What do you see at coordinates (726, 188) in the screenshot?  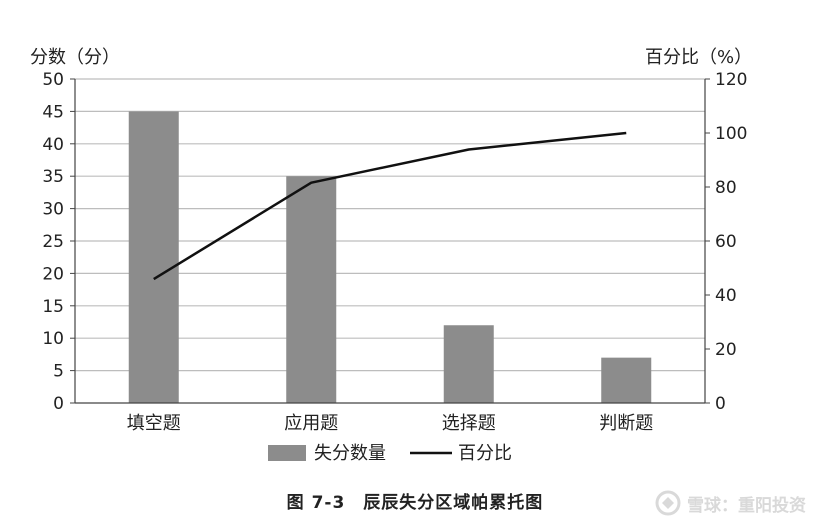 I see `right-tick-label: 80` at bounding box center [726, 188].